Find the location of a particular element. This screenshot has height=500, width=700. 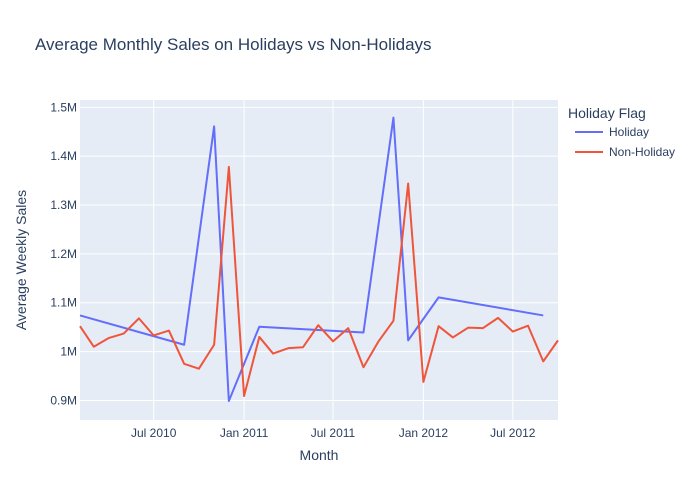

y-tick-label: 1.5M is located at coordinates (63, 107).